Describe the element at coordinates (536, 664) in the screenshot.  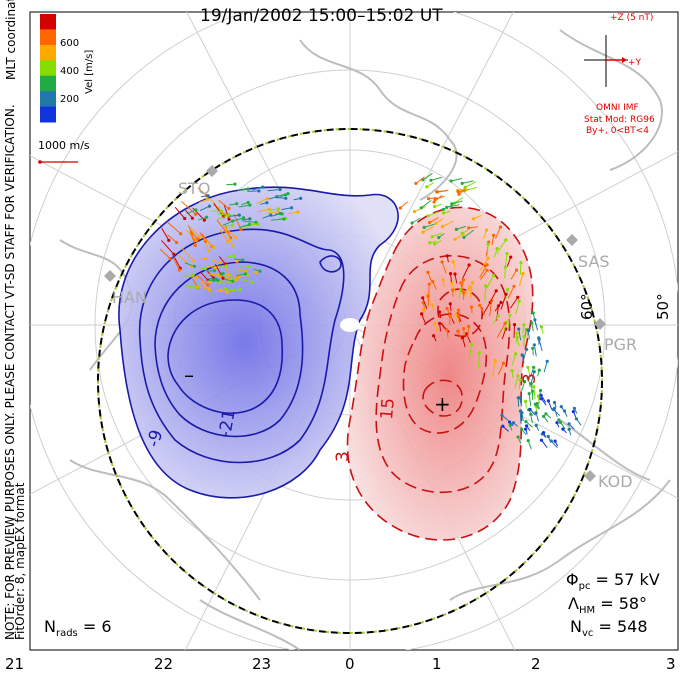
I see `mlt-tick-2: 2` at that location.